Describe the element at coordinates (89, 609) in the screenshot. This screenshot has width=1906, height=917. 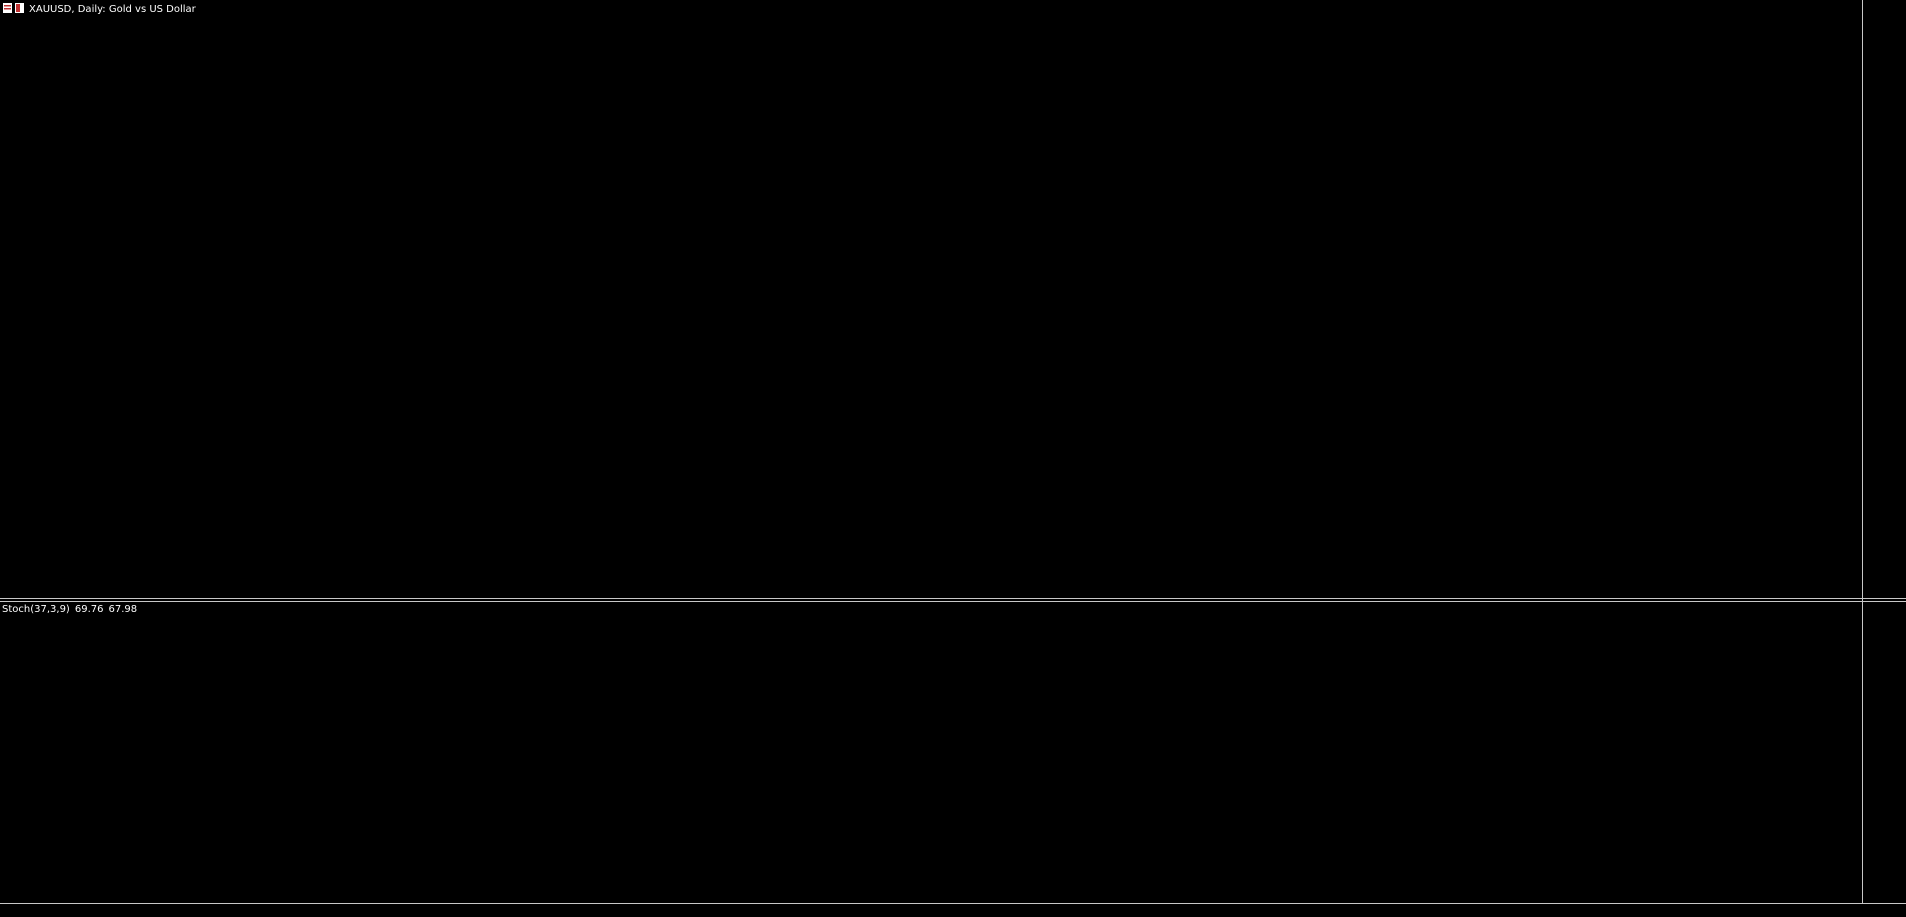
I see `indicator-main-value: 69.76` at that location.